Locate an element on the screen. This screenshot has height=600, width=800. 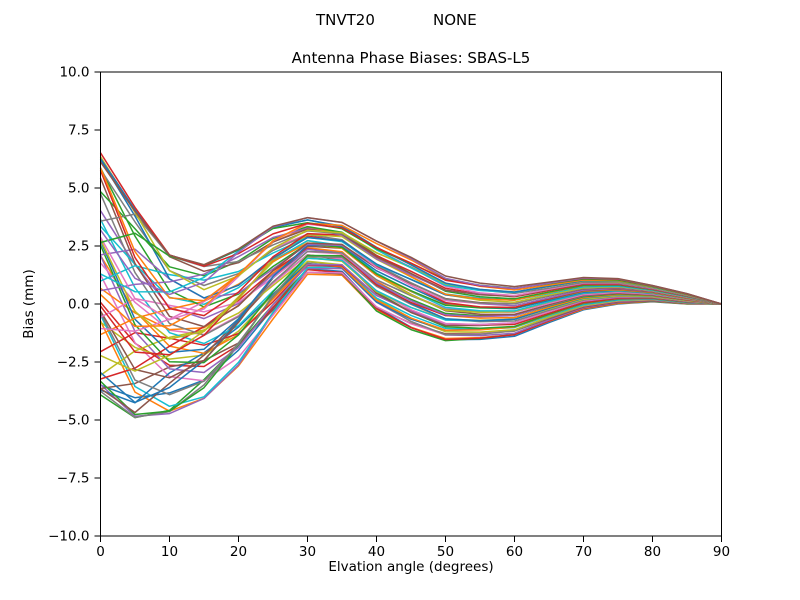
y-tick-label: −2.5 is located at coordinates (73, 363).